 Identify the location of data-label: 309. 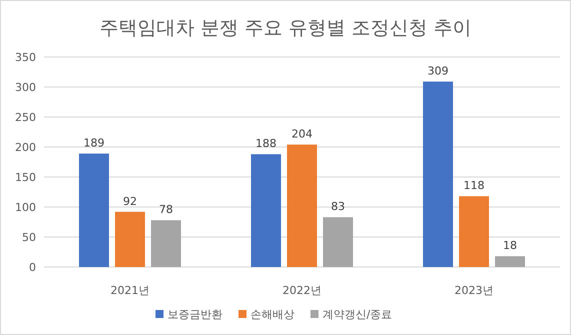
(438, 71).